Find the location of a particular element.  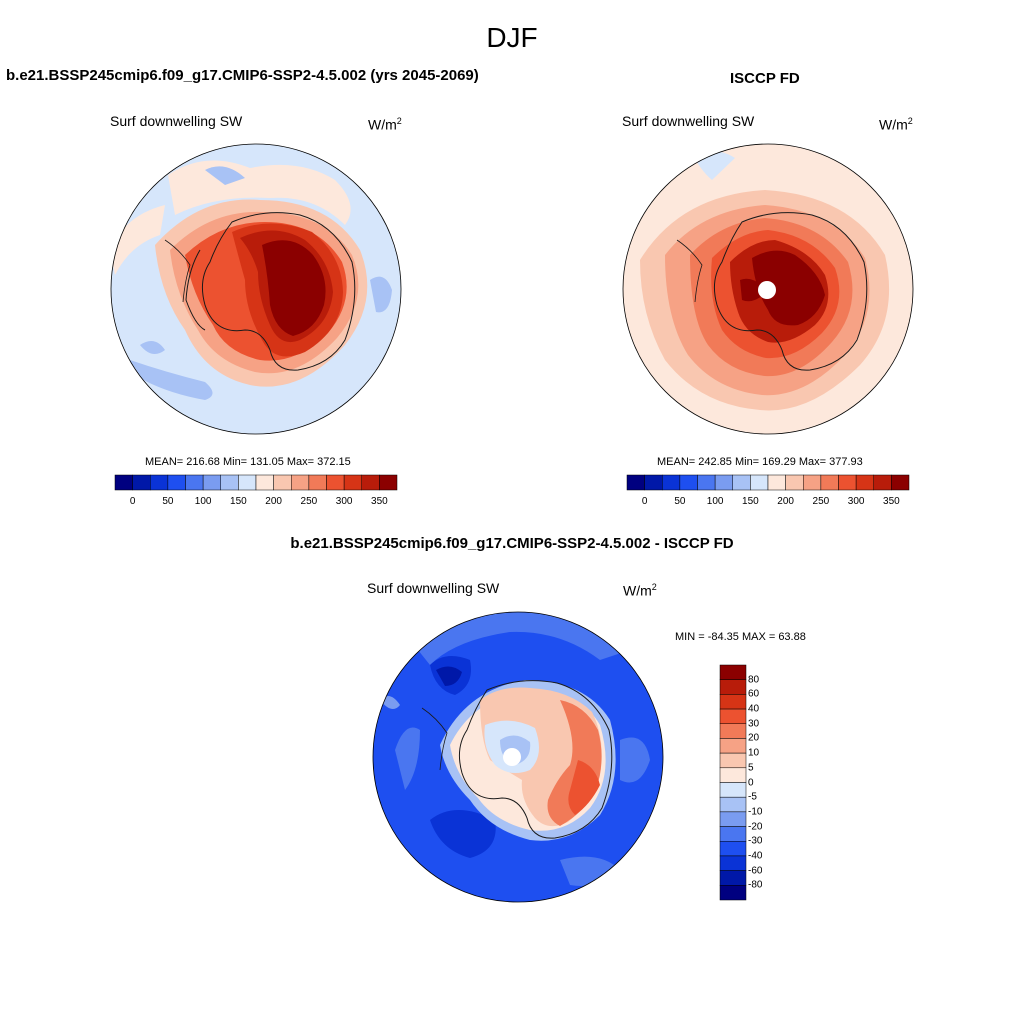

colorbar-tick-label: 10 is located at coordinates (754, 753).